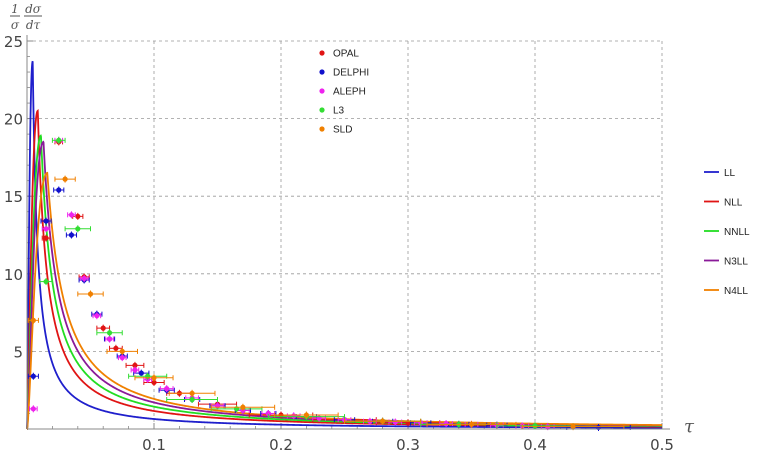 Image resolution: width=759 pixels, height=460 pixels. I want to click on x-axis-label: τ, so click(689, 426).